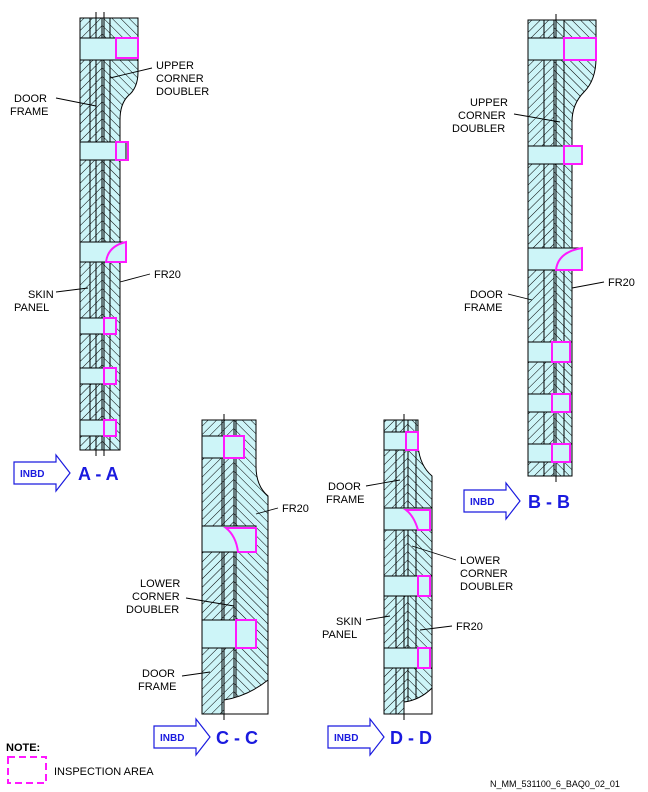  What do you see at coordinates (339, 635) in the screenshot?
I see `skin-panel-label-d-l2: PANEL` at bounding box center [339, 635].